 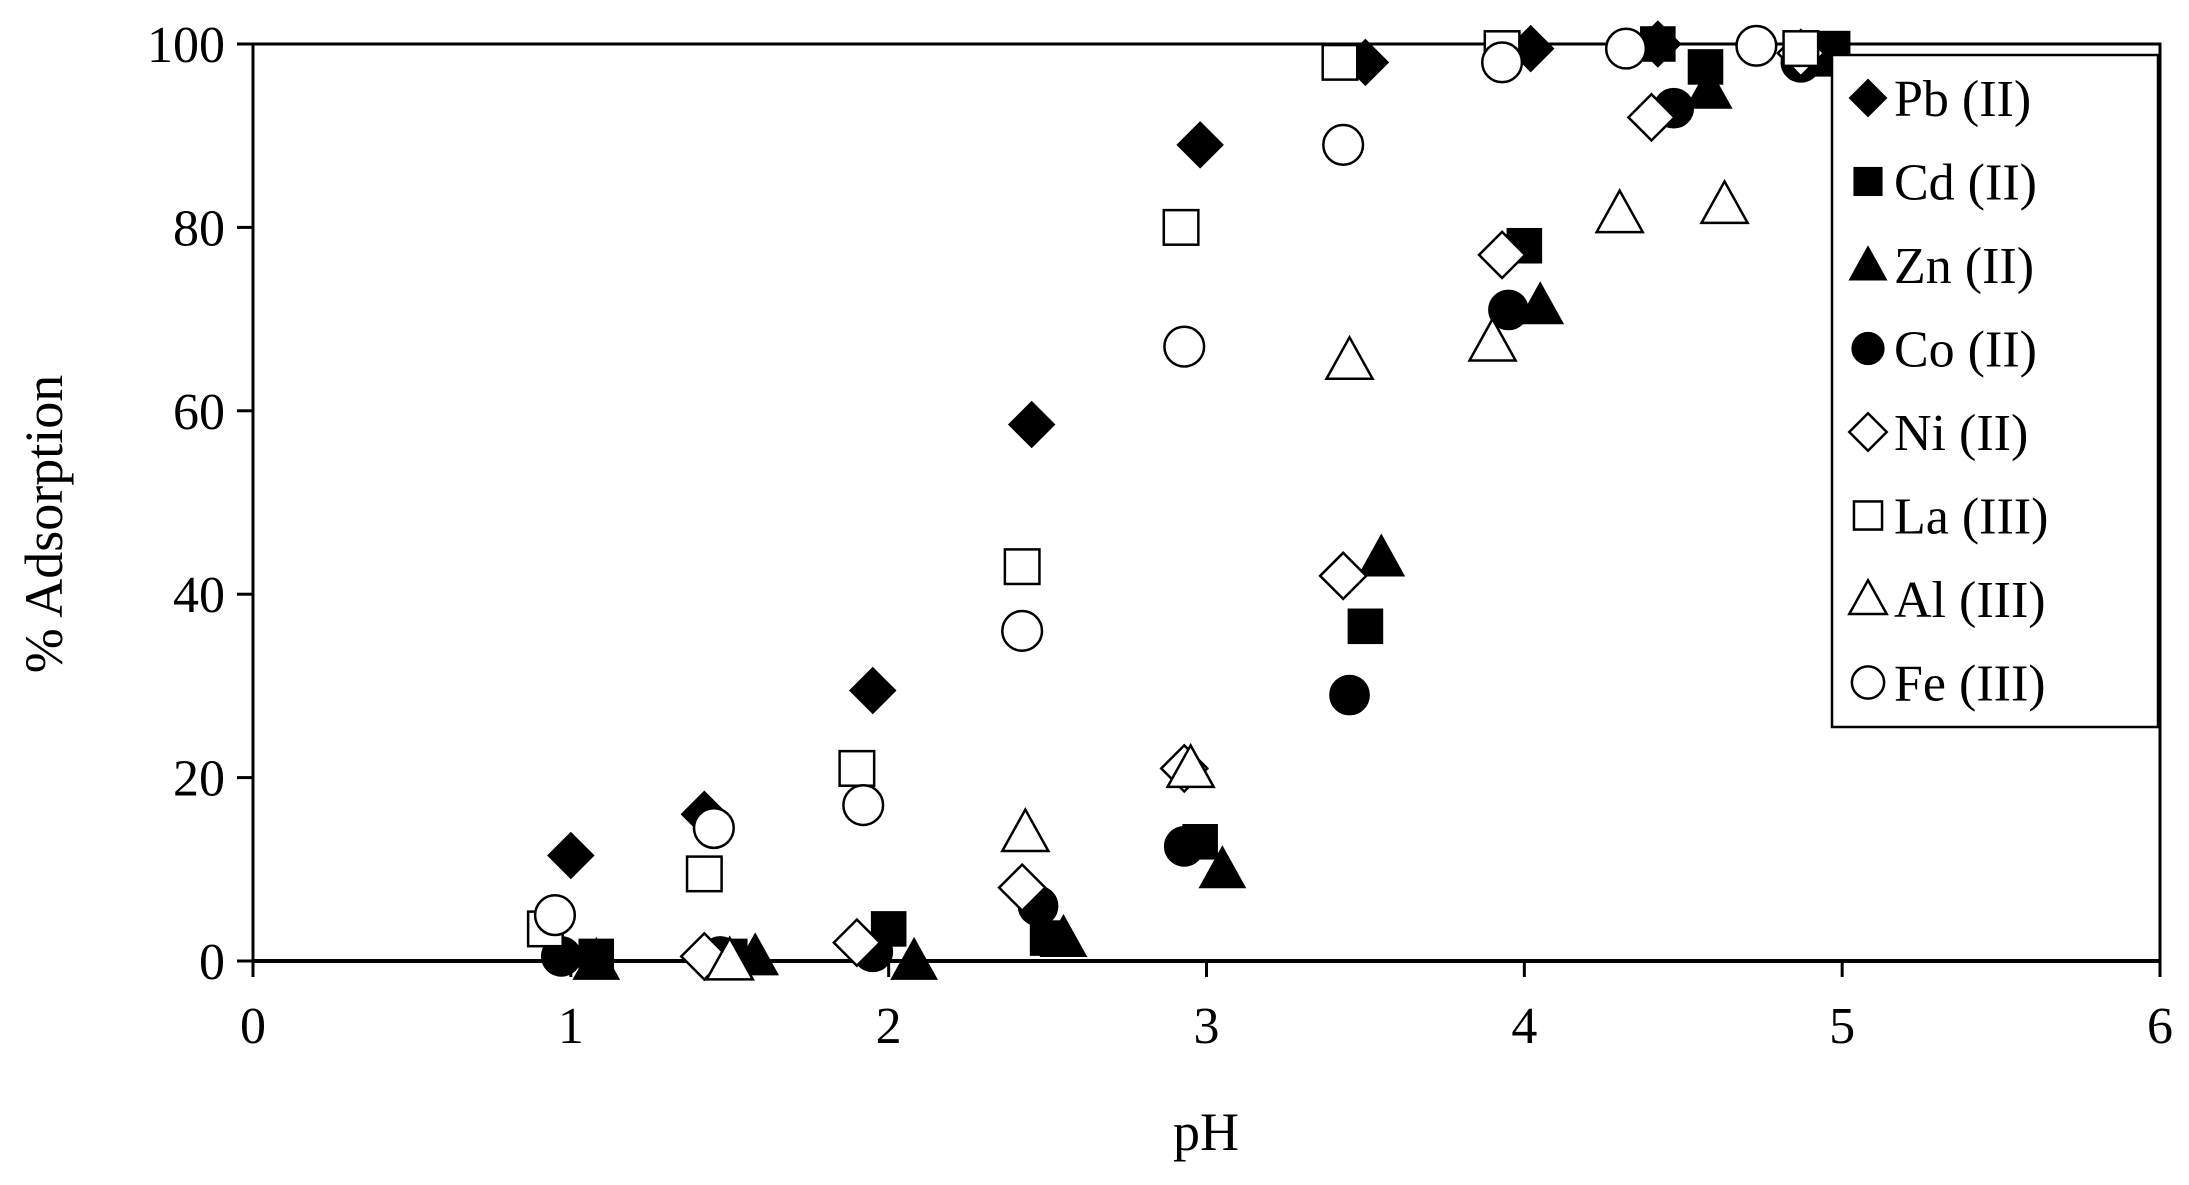 I want to click on y-tick-label: 60, so click(x=199, y=412).